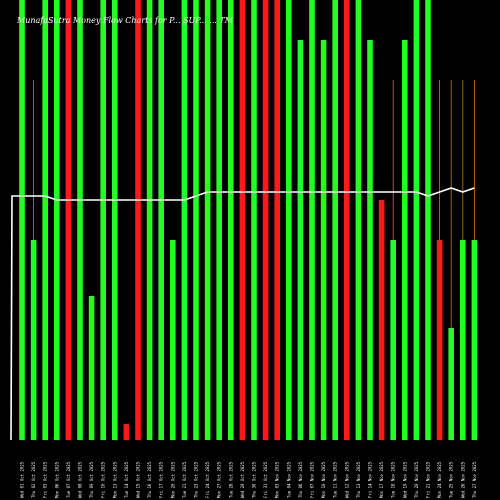 The height and width of the screenshot is (500, 500). What do you see at coordinates (300, 479) in the screenshot?
I see `x-tick-label: Thu 06 Nov 2025` at bounding box center [300, 479].